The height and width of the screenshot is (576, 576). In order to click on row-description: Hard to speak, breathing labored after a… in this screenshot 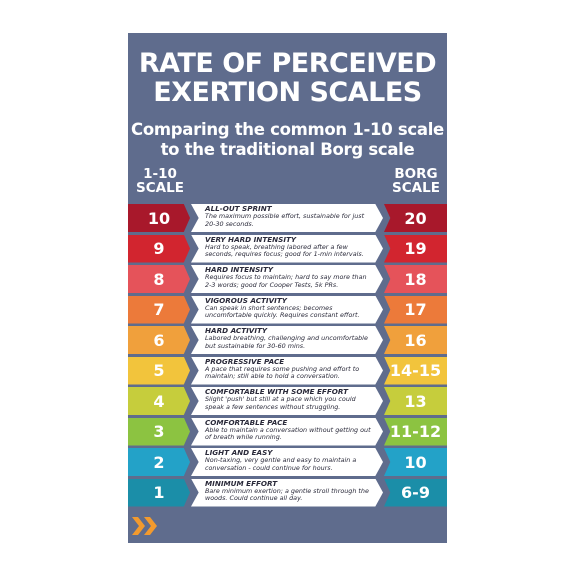, I will do `click(284, 250)`.